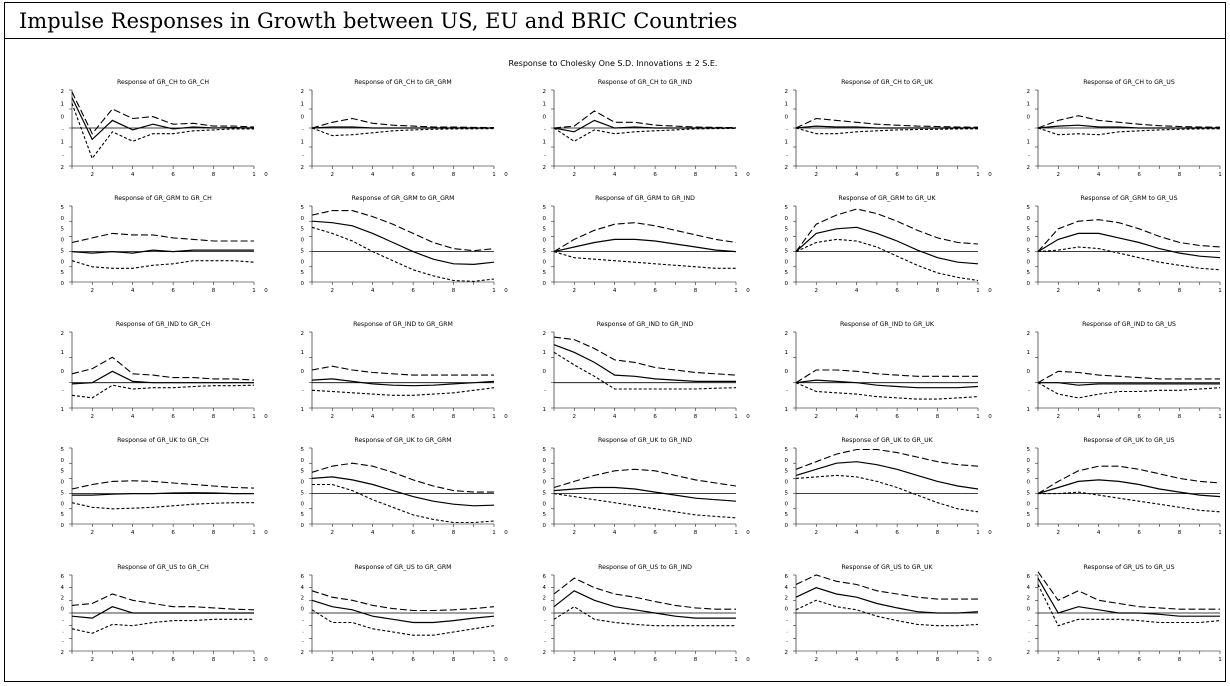 The image size is (1230, 686). I want to click on panel-title: Response of GR_US to GR_US, so click(1128, 567).